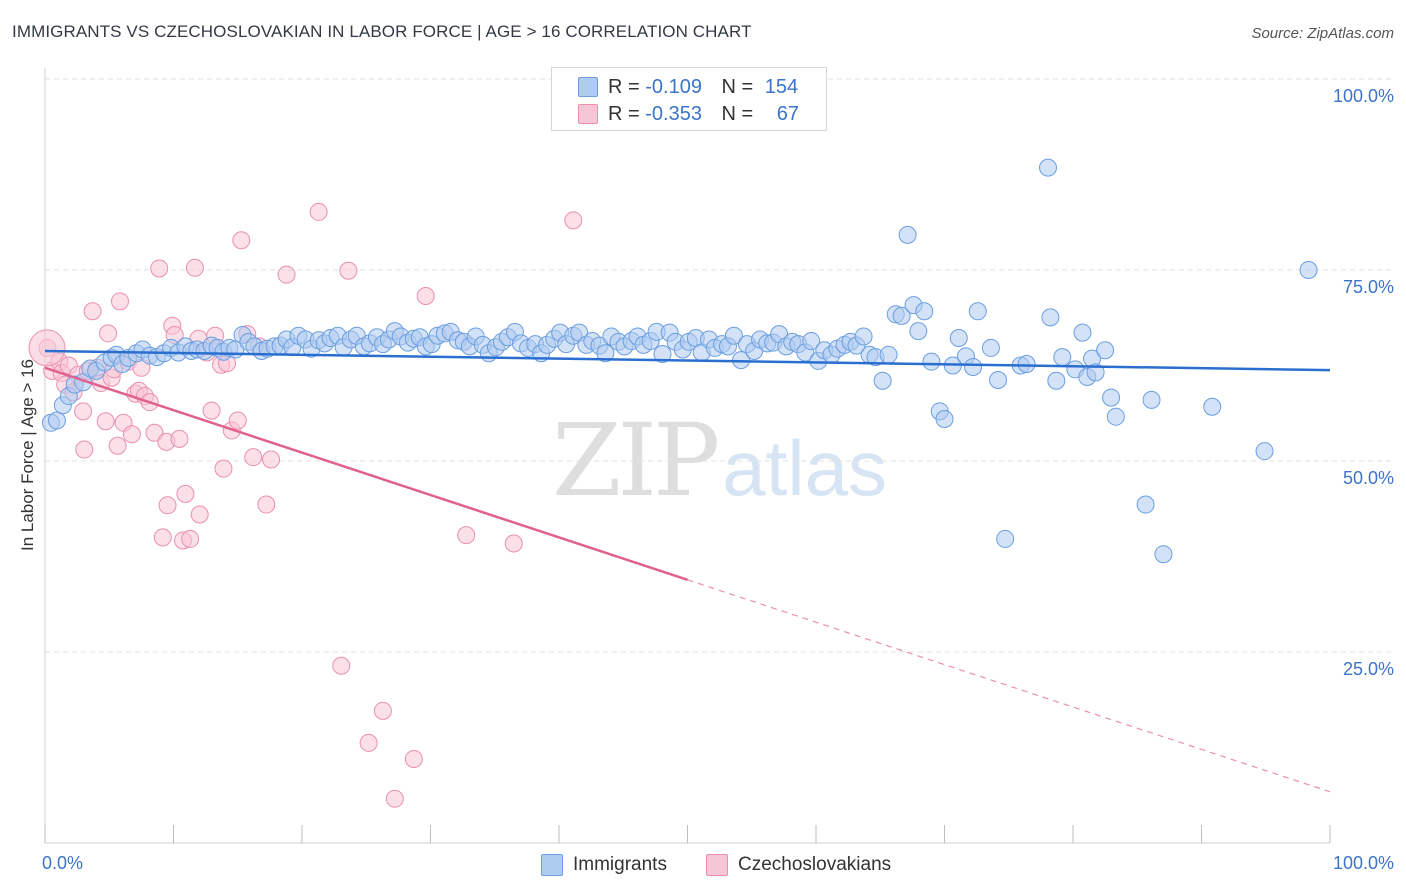  What do you see at coordinates (673, 114) in the screenshot?
I see `r-value-czechoslovakians: -0.353` at bounding box center [673, 114].